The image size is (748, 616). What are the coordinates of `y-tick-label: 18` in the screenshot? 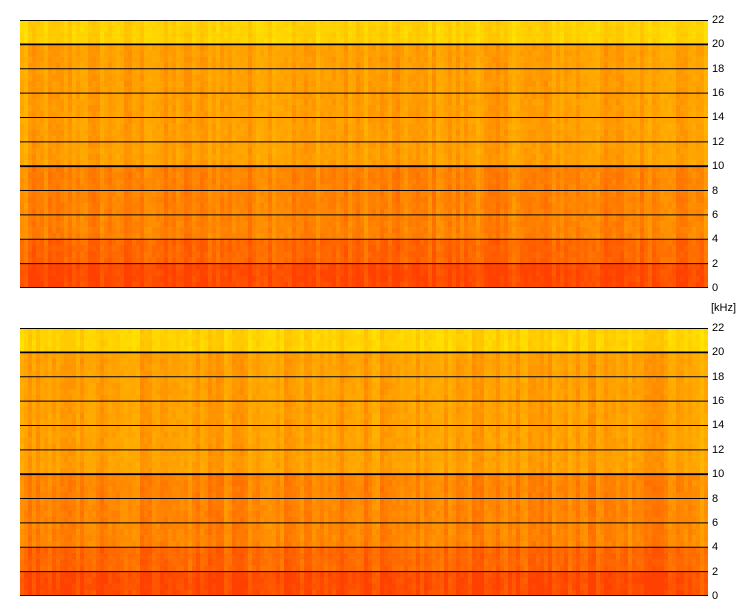 It's located at (718, 376).